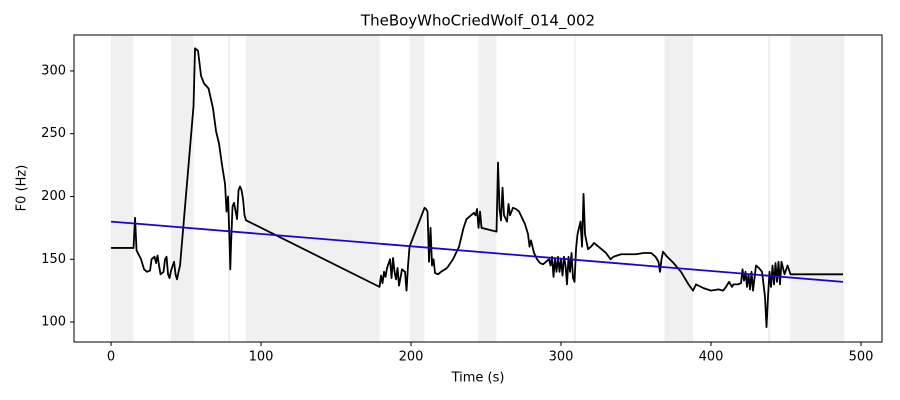  What do you see at coordinates (561, 357) in the screenshot?
I see `x-tick-label: 300` at bounding box center [561, 357].